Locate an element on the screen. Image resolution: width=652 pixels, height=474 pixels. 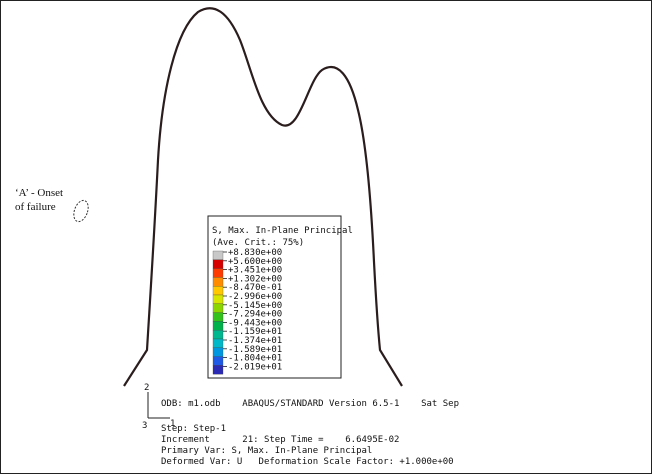
failure-marker-ellipse is located at coordinates (81, 211).